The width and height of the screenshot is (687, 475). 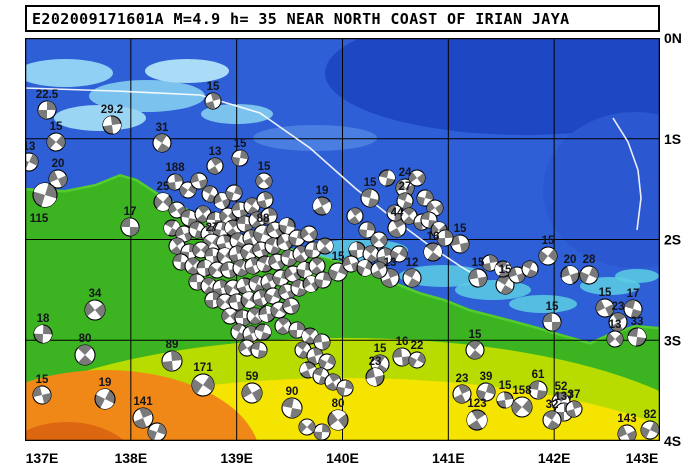 I want to click on depth-label: 137, so click(x=563, y=397).